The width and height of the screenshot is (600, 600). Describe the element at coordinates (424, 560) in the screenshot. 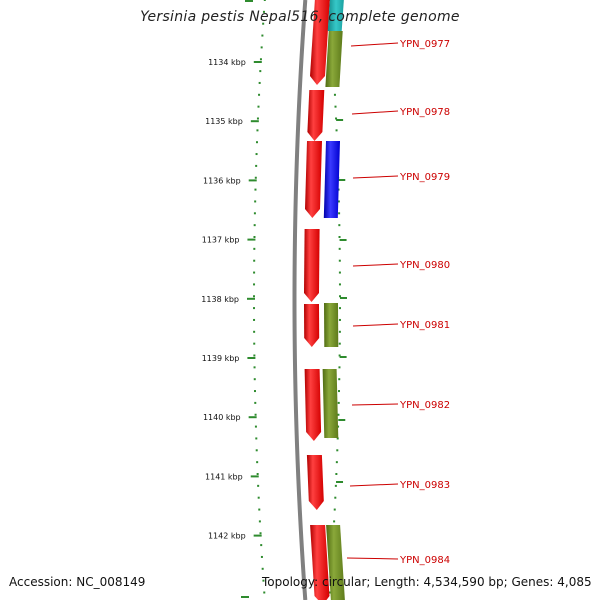

I see `gene-label-ypn-0984: YPN_0984` at that location.